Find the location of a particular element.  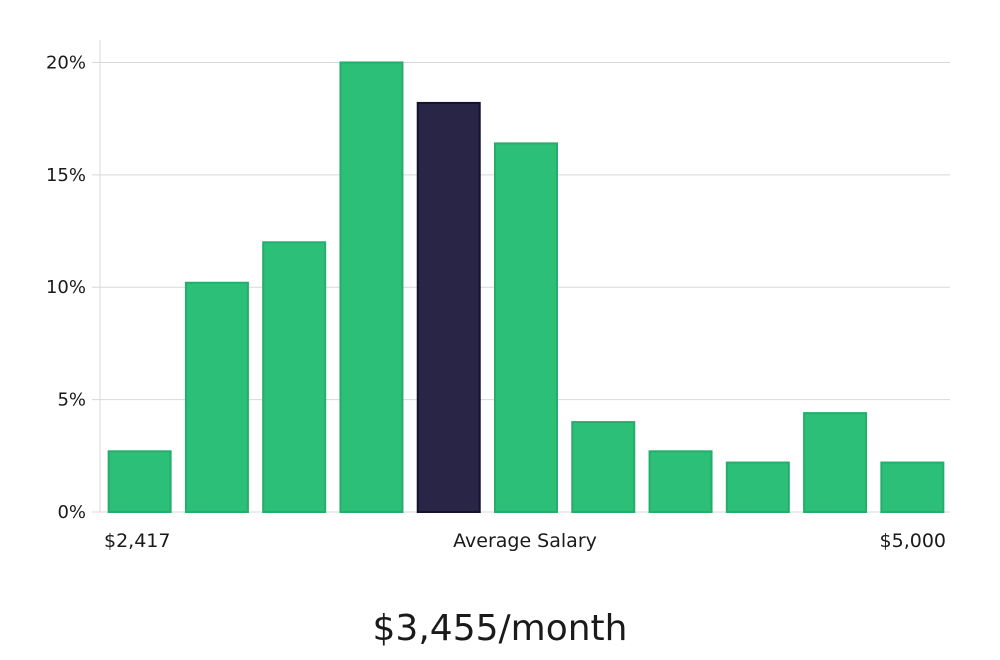

x-axis-labels: $2,417 Average Salary $5,000 is located at coordinates (525, 541).